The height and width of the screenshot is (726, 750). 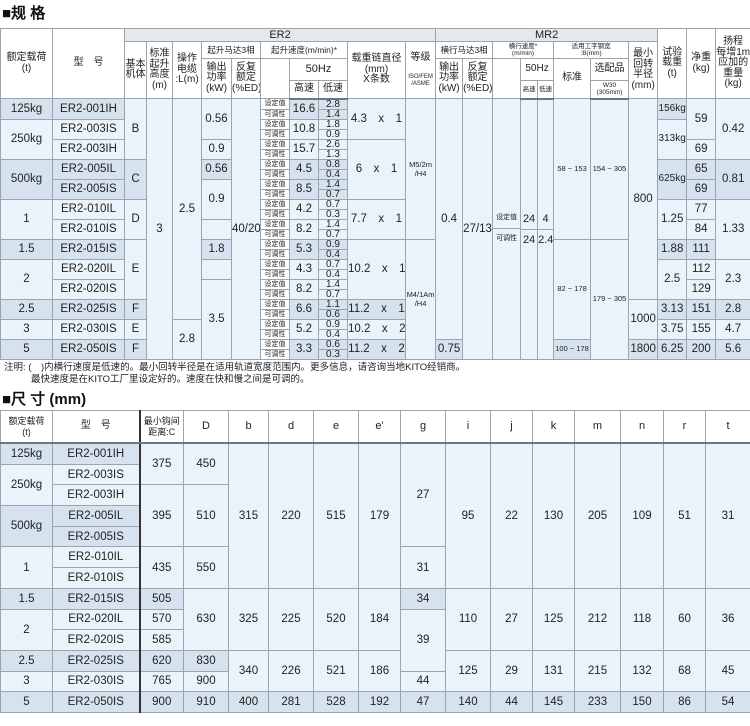 I want to click on dims-cell-t: 45, so click(x=727, y=671).